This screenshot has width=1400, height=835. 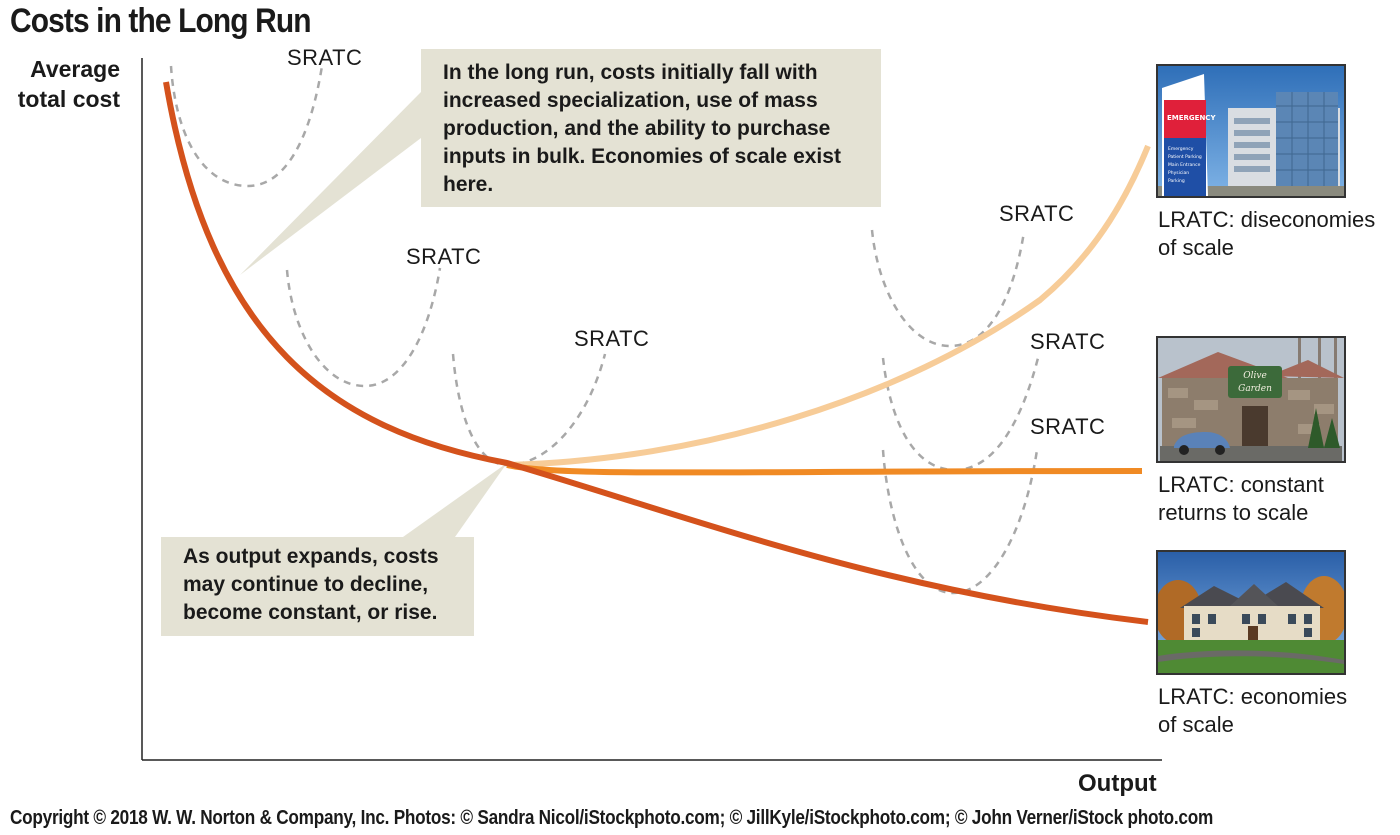 What do you see at coordinates (1196, 247) in the screenshot?
I see `diseconomies-caption-line2: of scale` at bounding box center [1196, 247].